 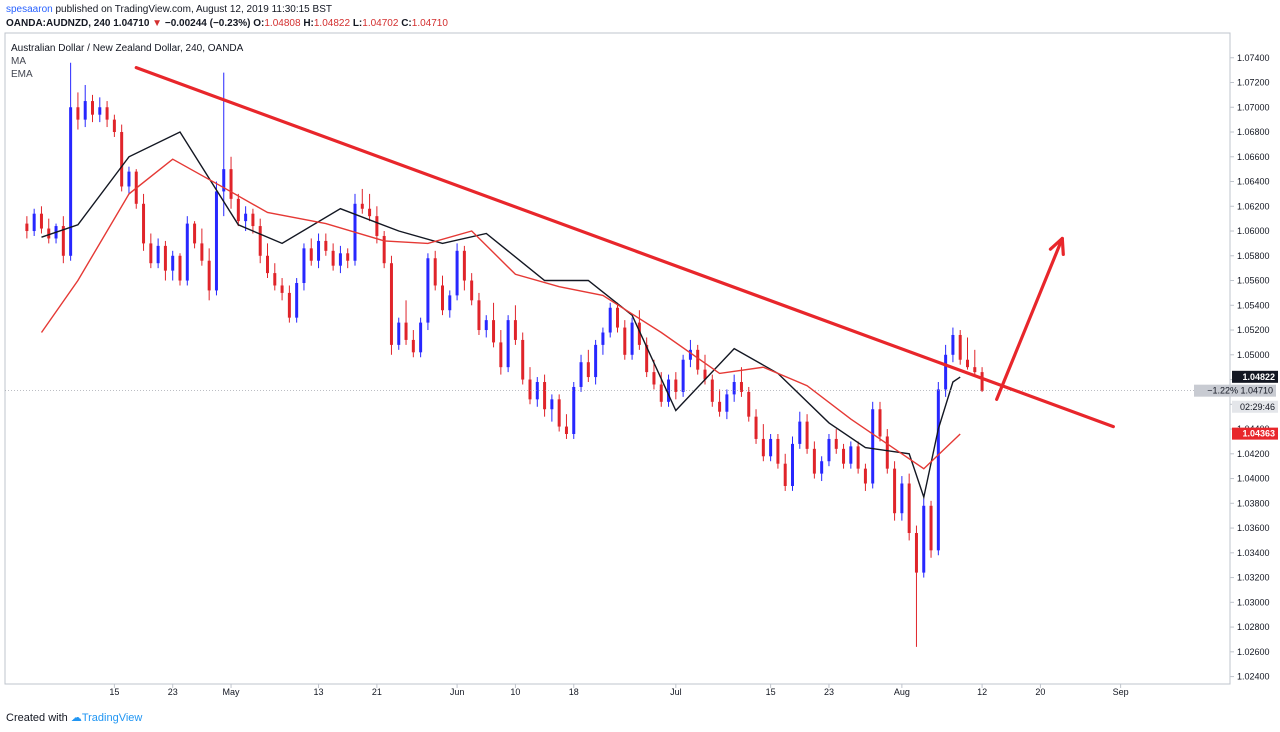 I want to click on y-tick-label: 1.06800, so click(x=1253, y=132).